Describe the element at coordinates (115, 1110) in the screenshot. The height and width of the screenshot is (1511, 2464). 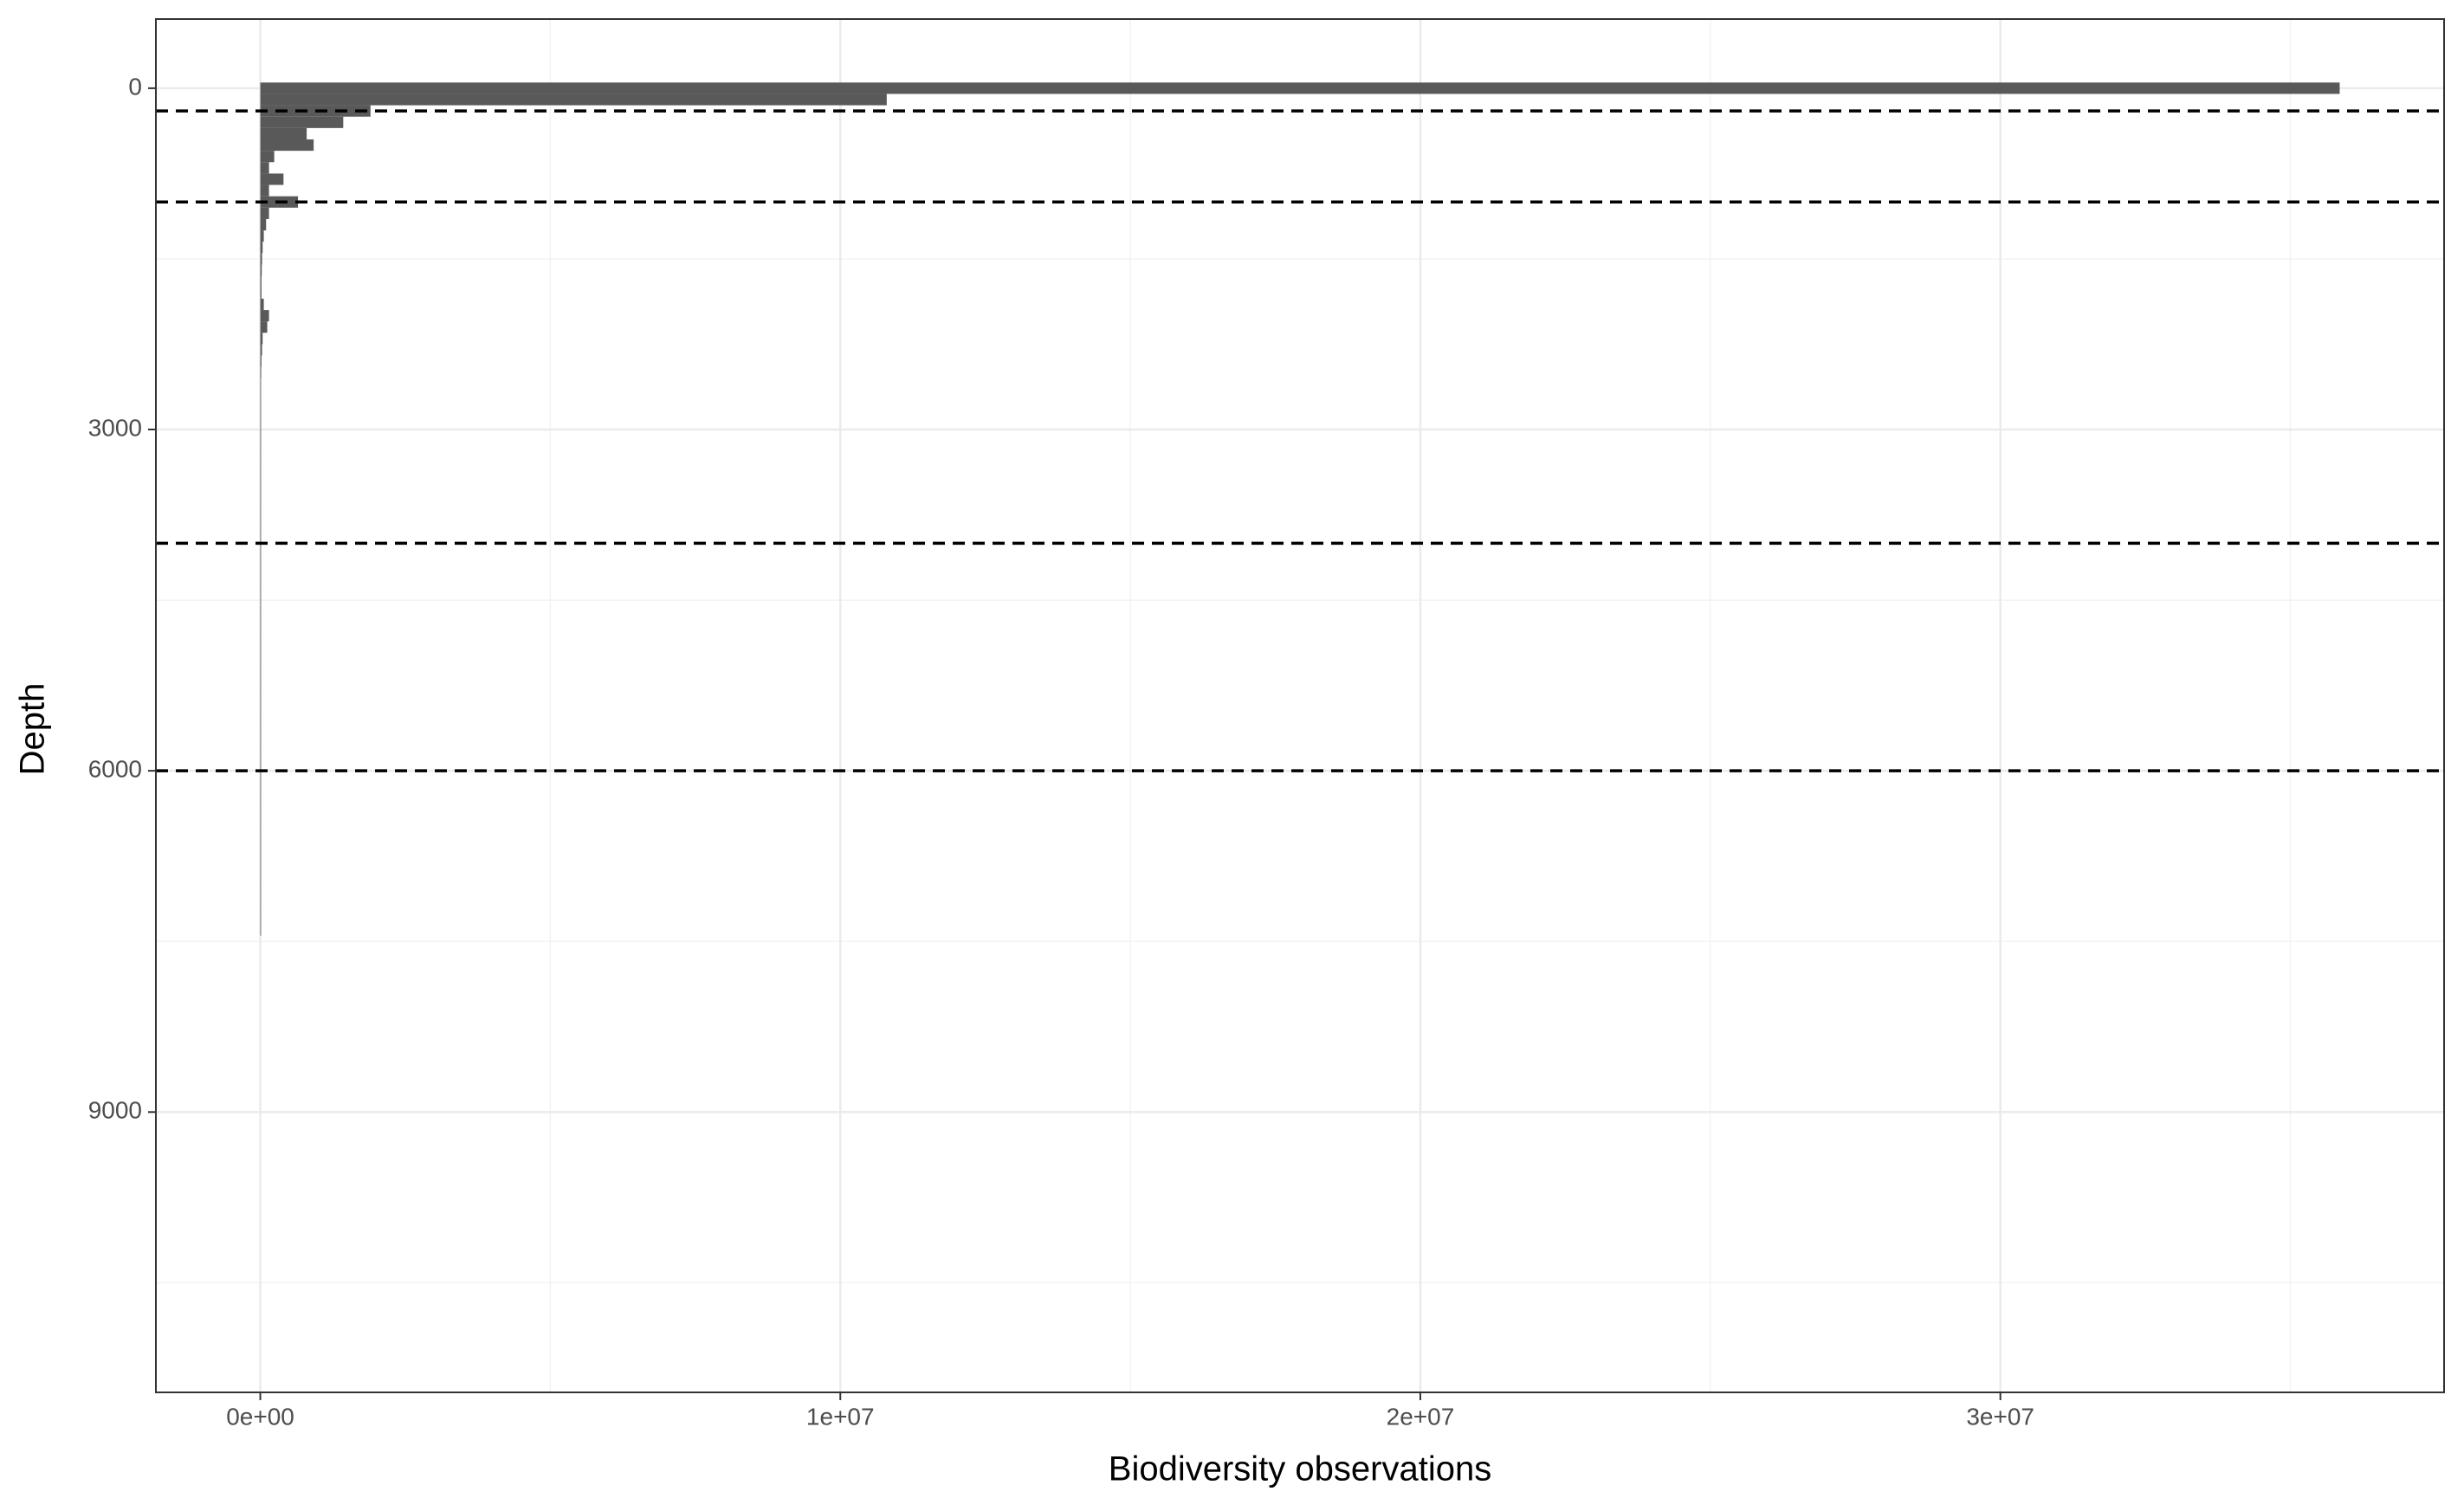
I see `y-tick-label: 9000` at that location.